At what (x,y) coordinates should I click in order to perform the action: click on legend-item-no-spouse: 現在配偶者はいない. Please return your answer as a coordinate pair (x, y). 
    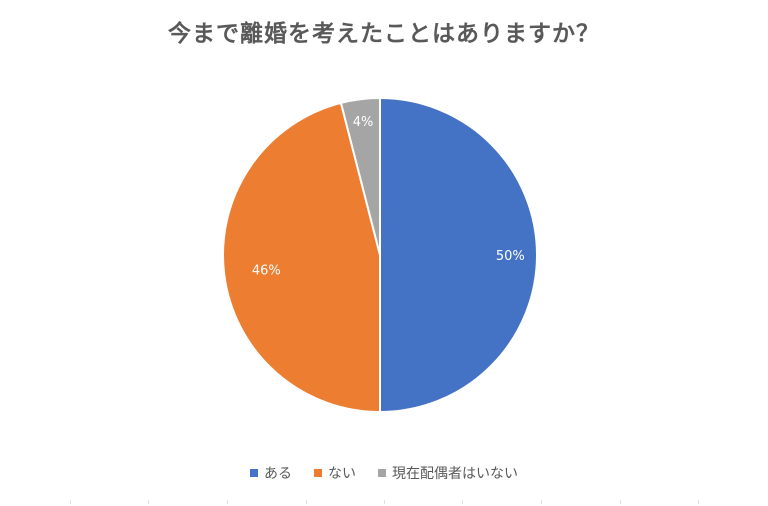
    Looking at the image, I should click on (448, 473).